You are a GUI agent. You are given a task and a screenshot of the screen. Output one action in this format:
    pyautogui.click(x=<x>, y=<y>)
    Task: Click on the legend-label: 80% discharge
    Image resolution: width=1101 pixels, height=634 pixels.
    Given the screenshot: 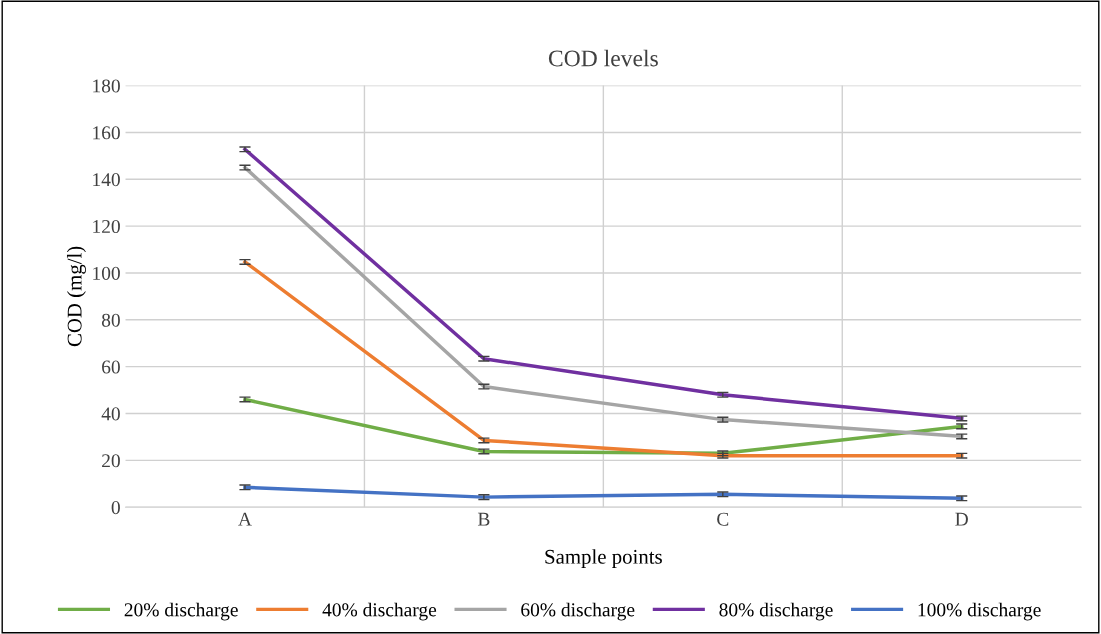 What is the action you would take?
    pyautogui.click(x=776, y=611)
    